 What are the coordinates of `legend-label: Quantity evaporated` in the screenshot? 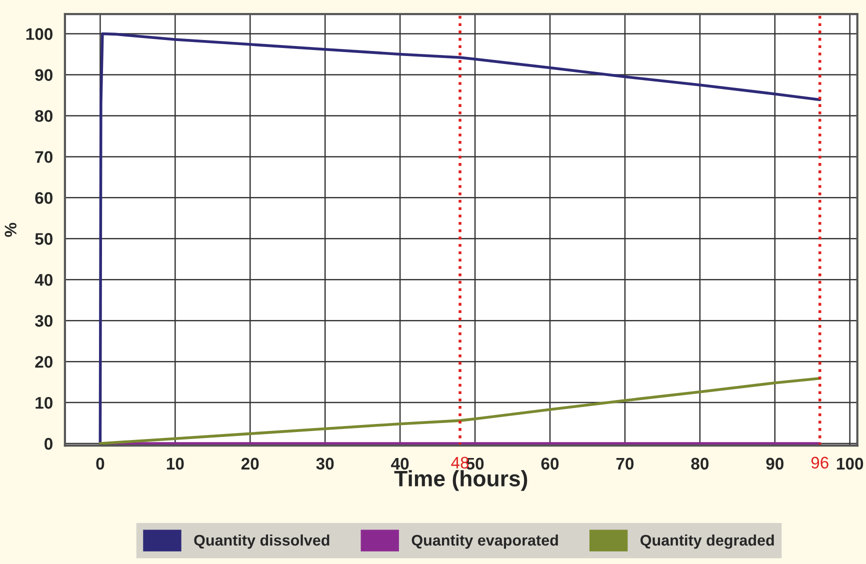 It's located at (485, 541).